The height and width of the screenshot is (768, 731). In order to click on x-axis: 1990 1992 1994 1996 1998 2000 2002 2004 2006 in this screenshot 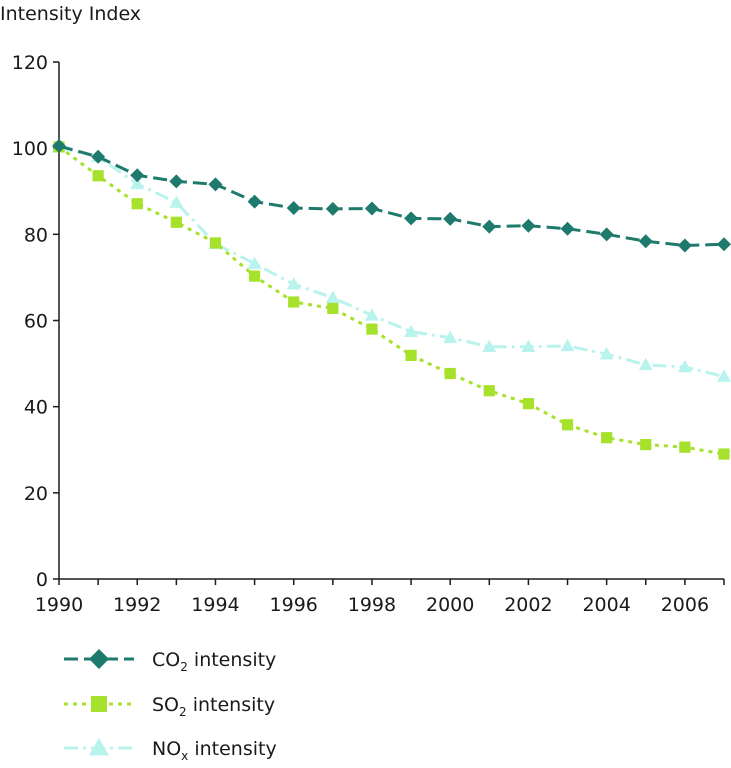, I will do `click(380, 597)`.